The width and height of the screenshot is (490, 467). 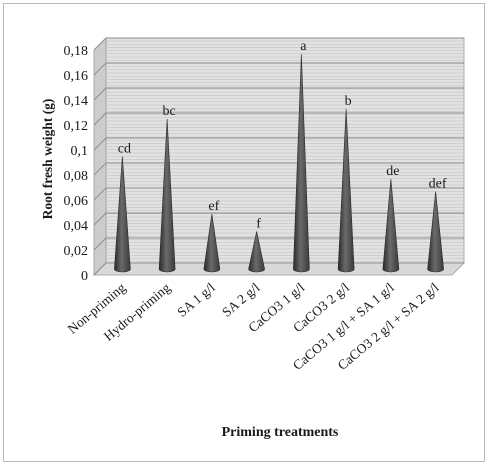 What do you see at coordinates (76, 164) in the screenshot?
I see `y-axis-tick-labels: 0 0,02 0,04 0,06 0,08 0,1 0,12 0,14 0,16 0,18` at bounding box center [76, 164].